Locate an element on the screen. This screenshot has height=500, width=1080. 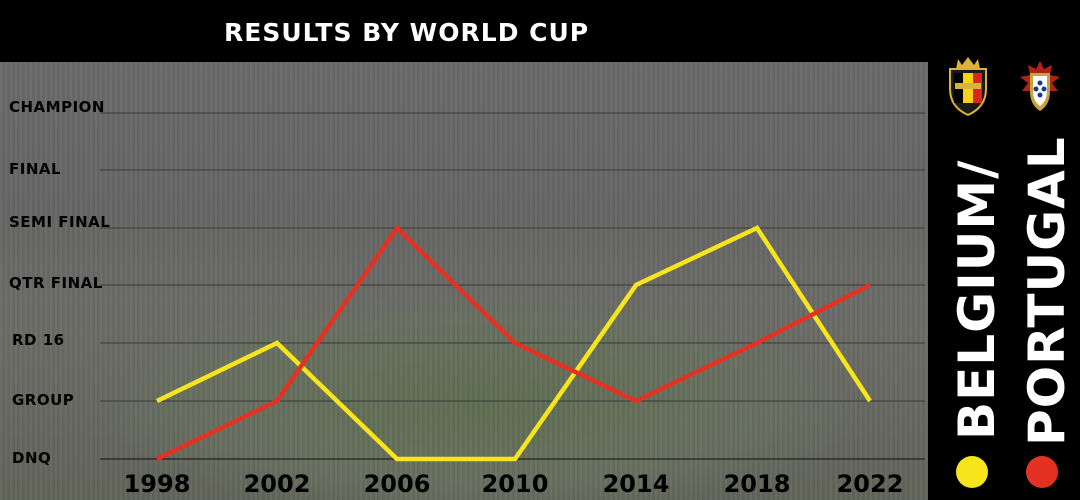
chart-title: RESULTS BY WORLD CUP is located at coordinates (407, 32).